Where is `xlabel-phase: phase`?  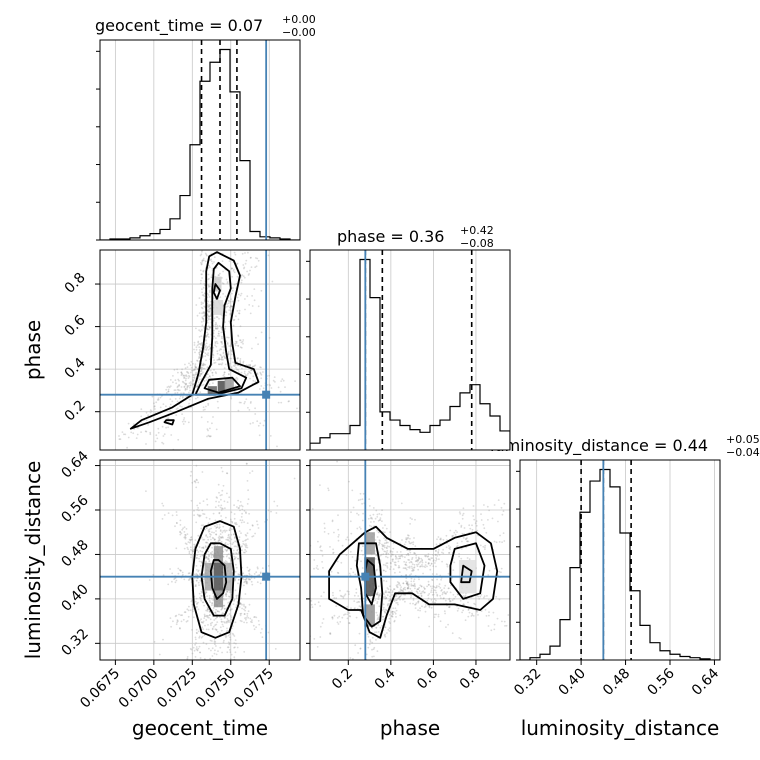
xlabel-phase: phase is located at coordinates (410, 728).